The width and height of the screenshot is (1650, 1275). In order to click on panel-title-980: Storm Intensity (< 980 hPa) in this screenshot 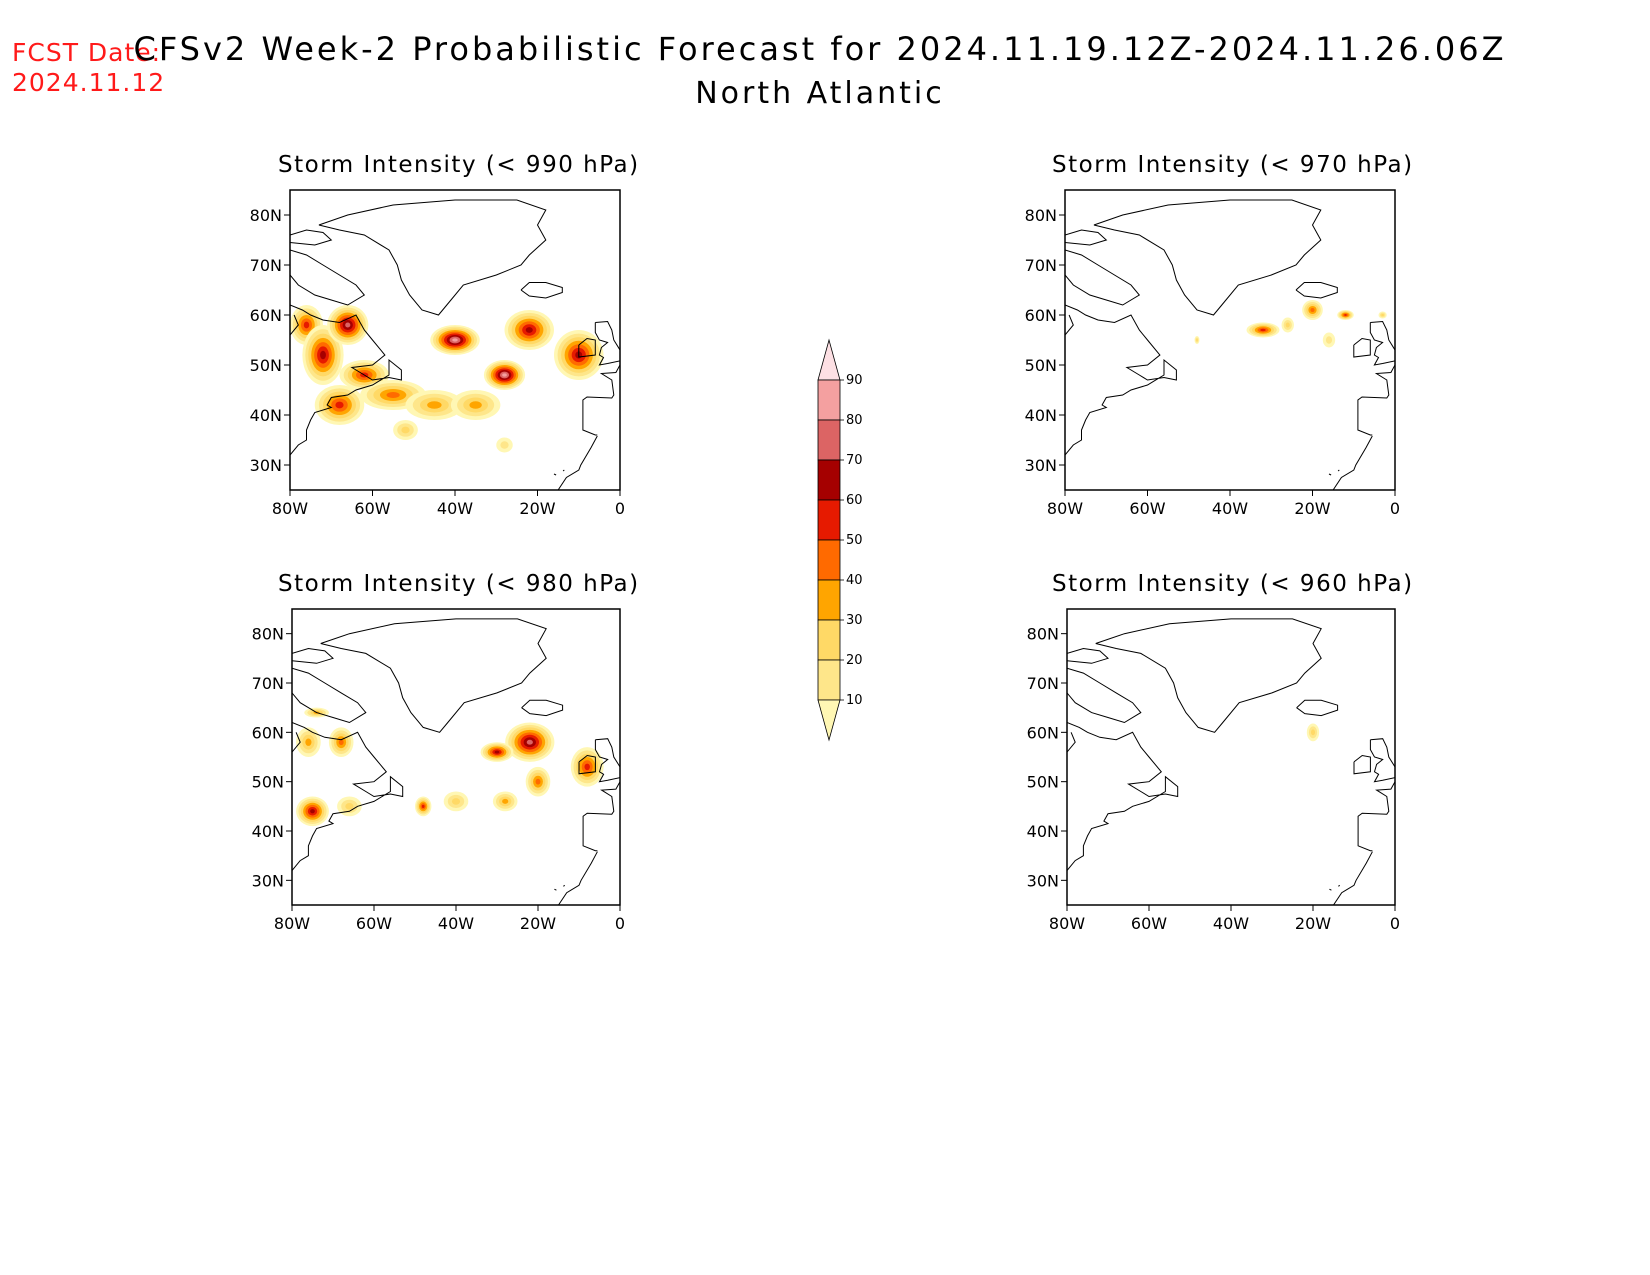, I will do `click(459, 584)`.